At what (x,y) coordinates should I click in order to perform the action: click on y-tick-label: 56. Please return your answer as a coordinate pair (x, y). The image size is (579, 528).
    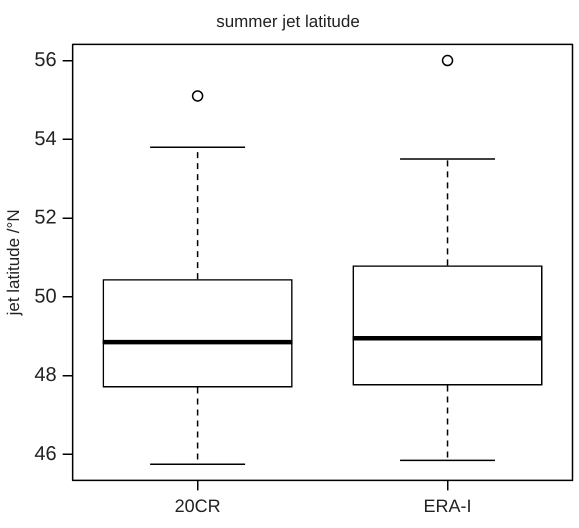
    Looking at the image, I should click on (45, 60).